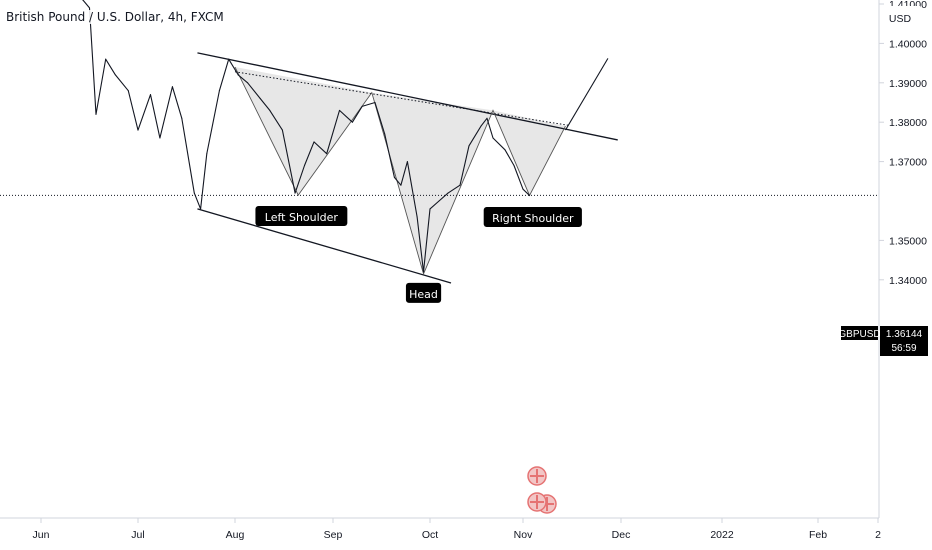 This screenshot has height=550, width=932. Describe the element at coordinates (878, 535) in the screenshot. I see `x-tick-label: 2` at that location.